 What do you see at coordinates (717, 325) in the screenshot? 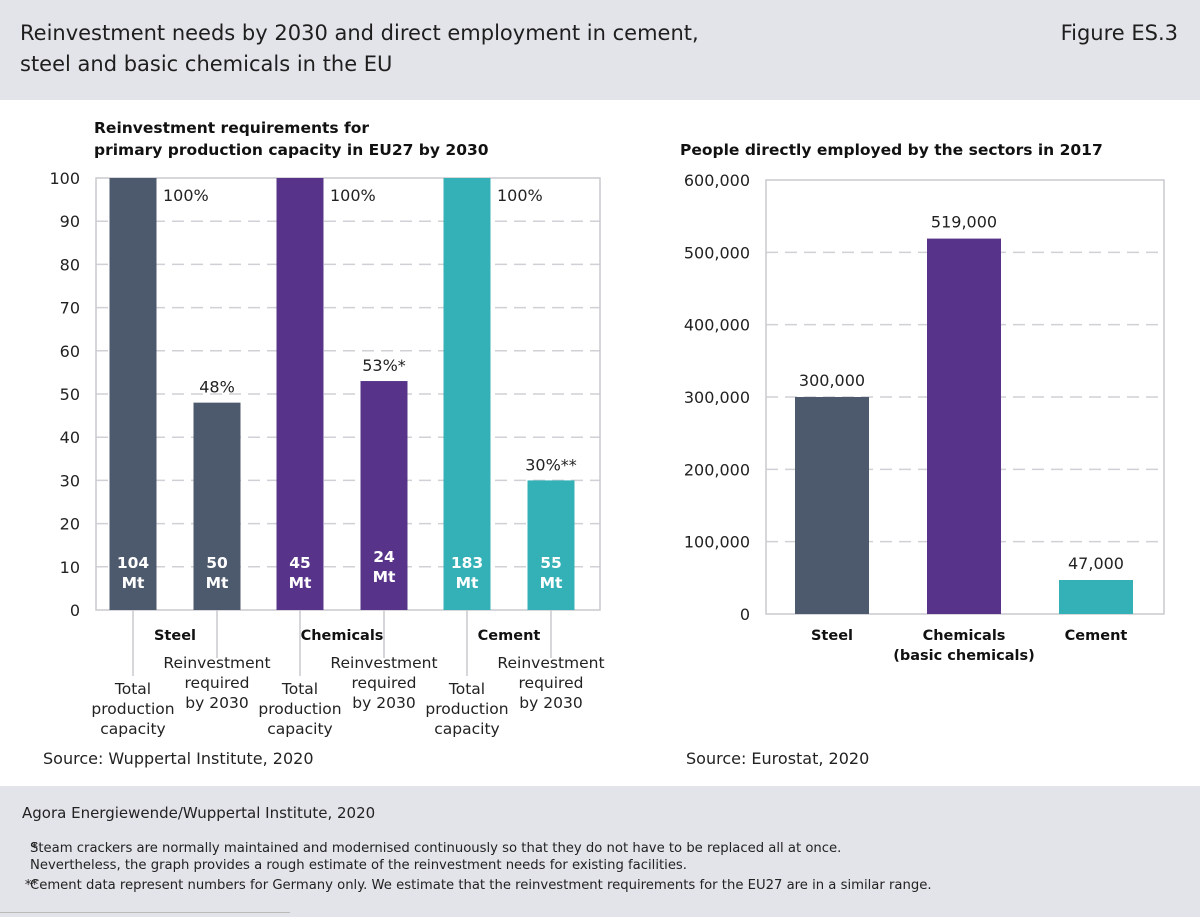
I see `y-tick-label: 400,000` at bounding box center [717, 325].